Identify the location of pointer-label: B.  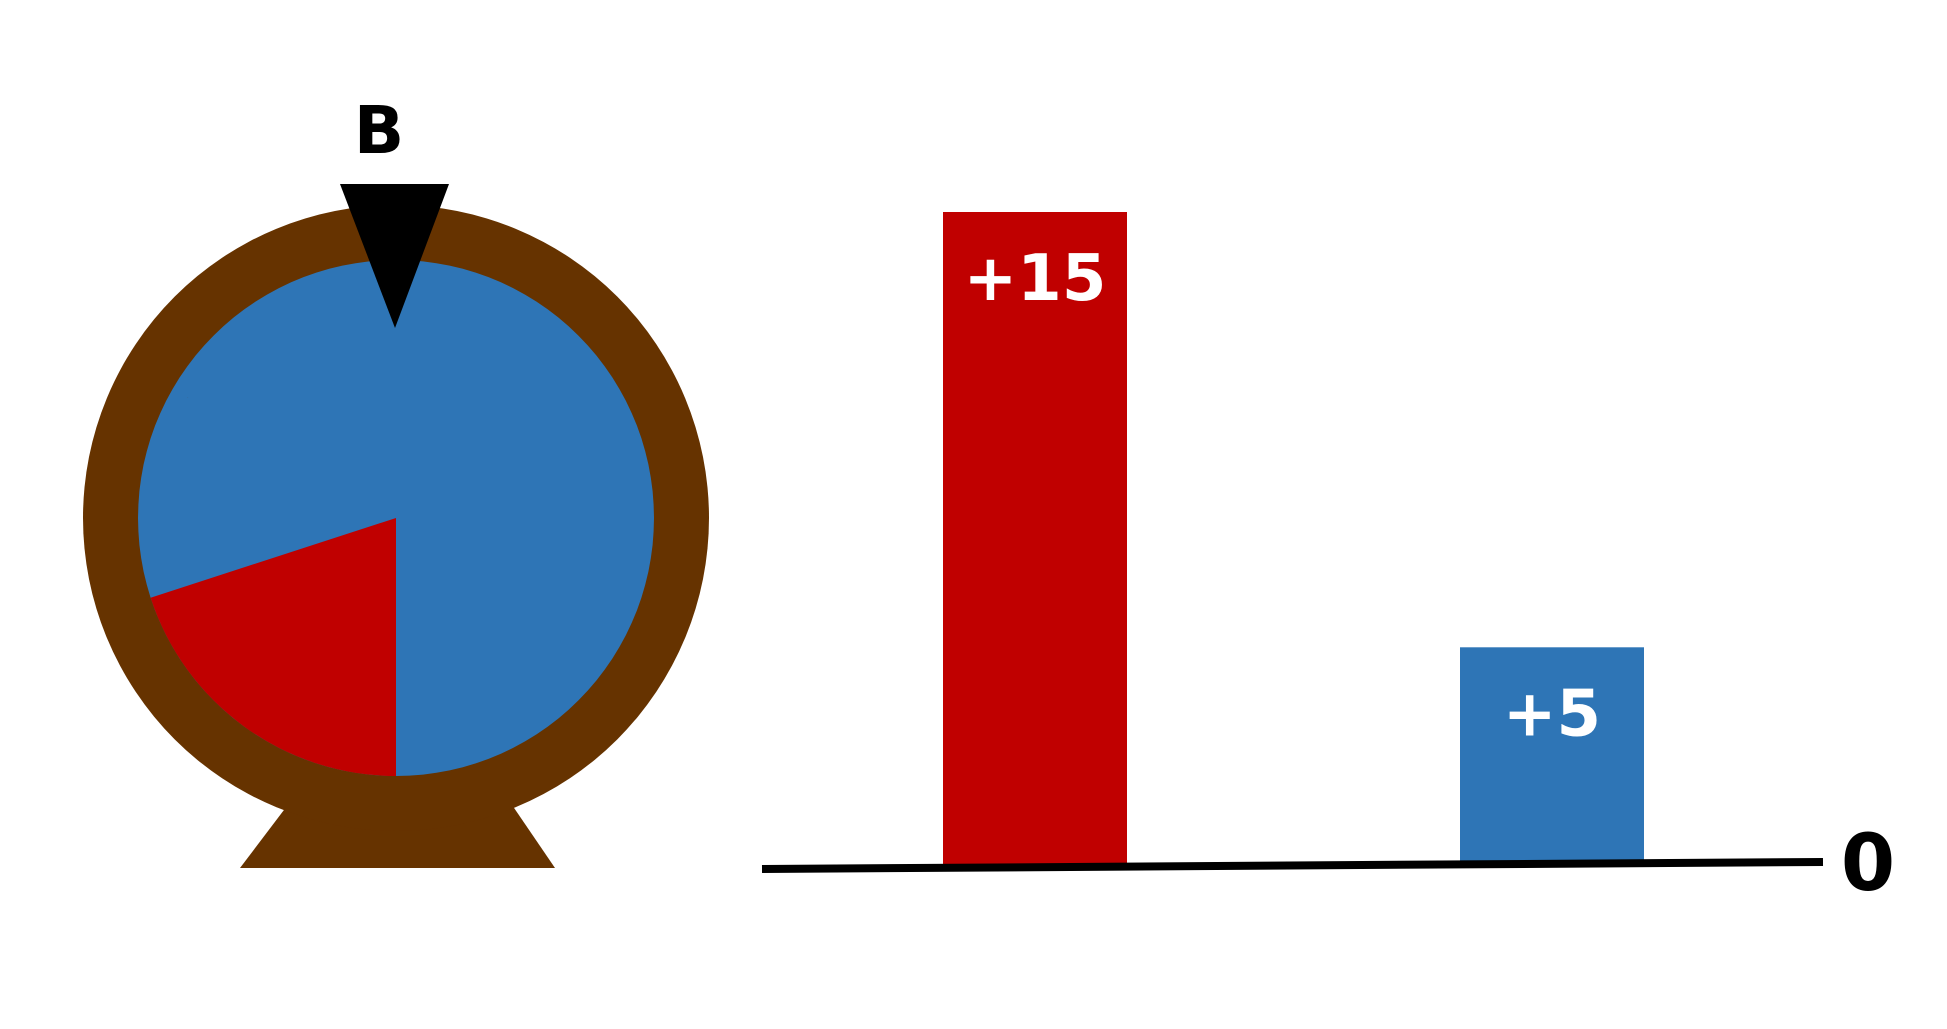
(379, 130).